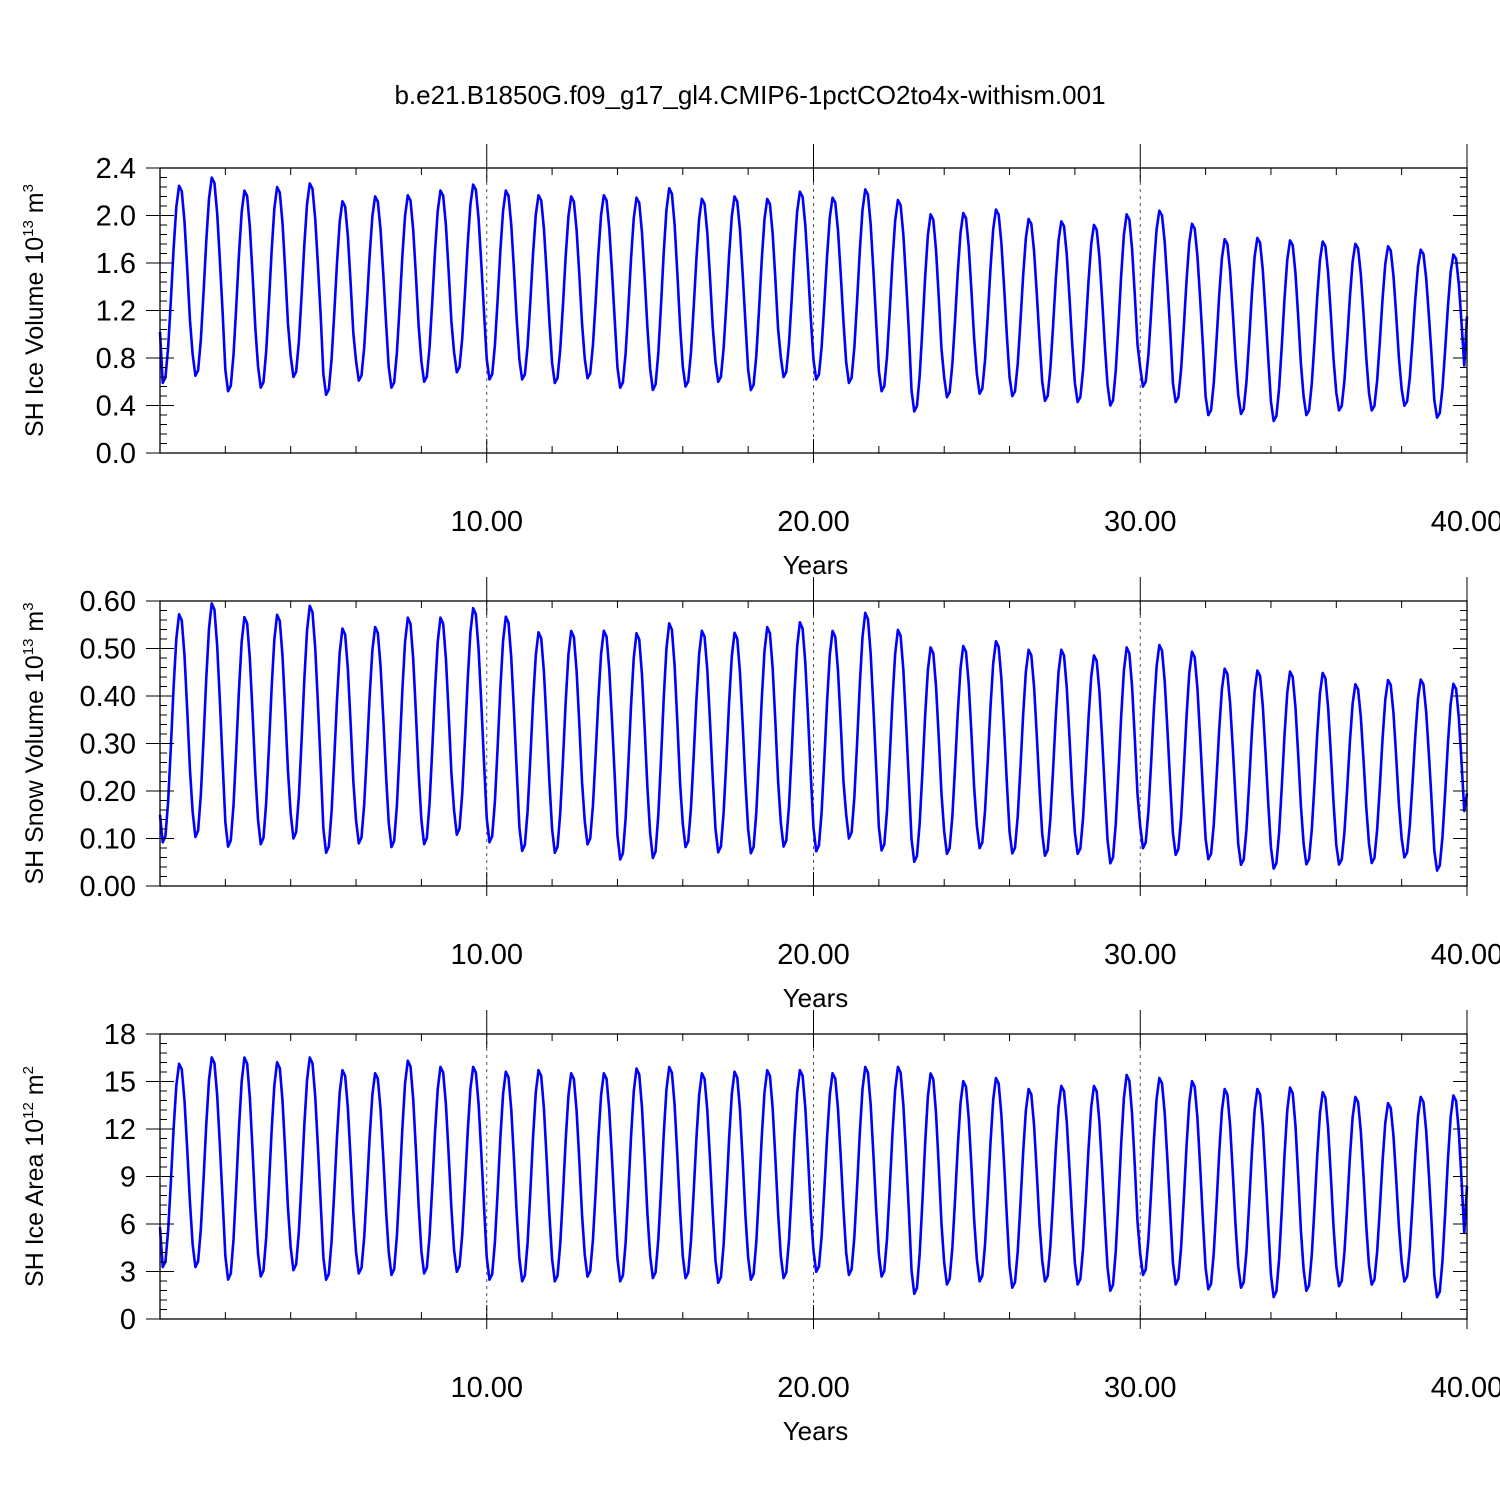  I want to click on y-tick-label: 0.40, so click(108, 697).